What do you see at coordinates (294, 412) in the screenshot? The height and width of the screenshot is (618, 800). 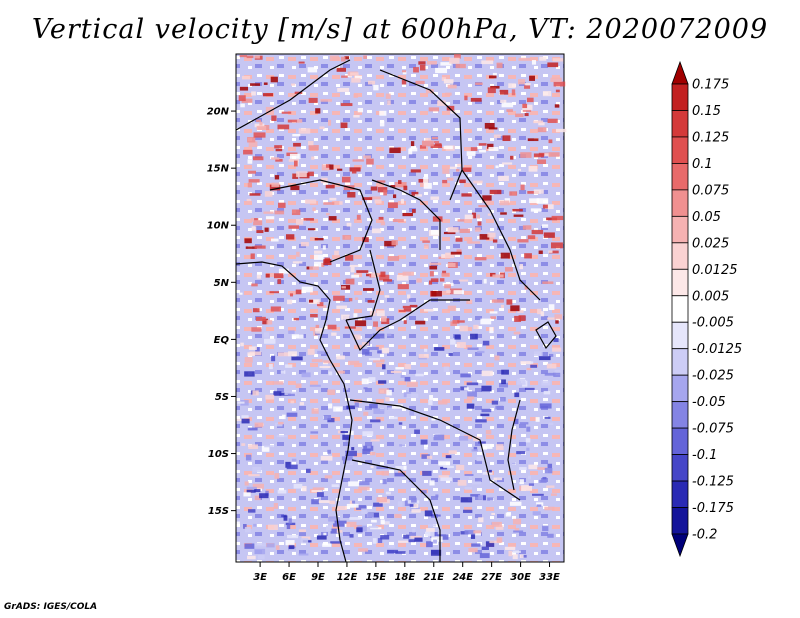 I see `west-africa-coast` at bounding box center [294, 412].